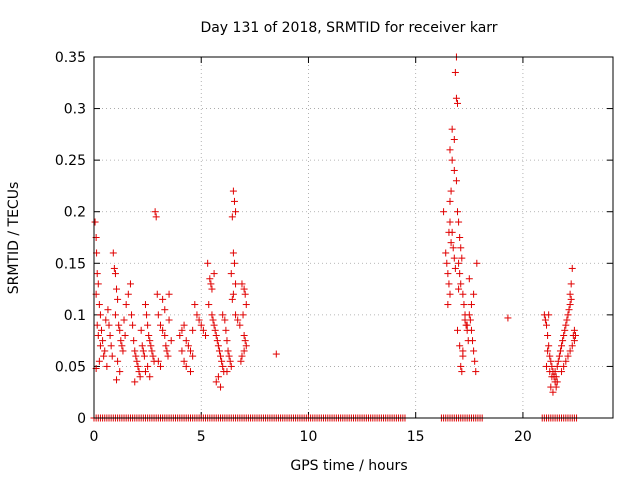 Image resolution: width=640 pixels, height=480 pixels. What do you see at coordinates (14, 238) in the screenshot?
I see `y-axis-label: SRMTID / TECUs` at bounding box center [14, 238].